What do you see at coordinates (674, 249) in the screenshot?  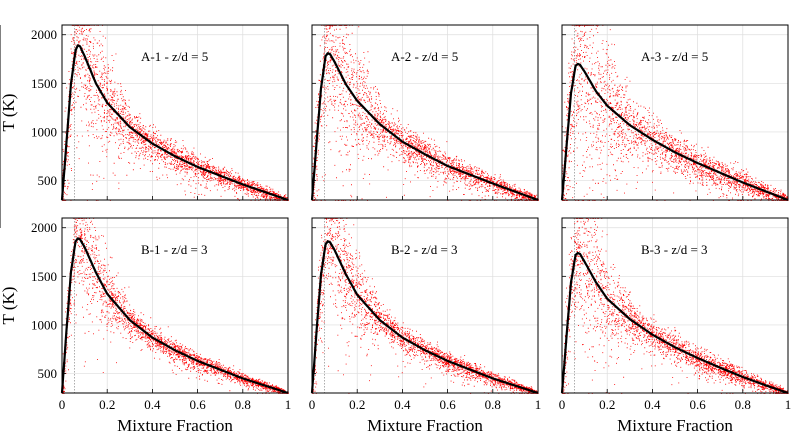 I see `panel-title: B-3 - z/d = 3` at bounding box center [674, 249].